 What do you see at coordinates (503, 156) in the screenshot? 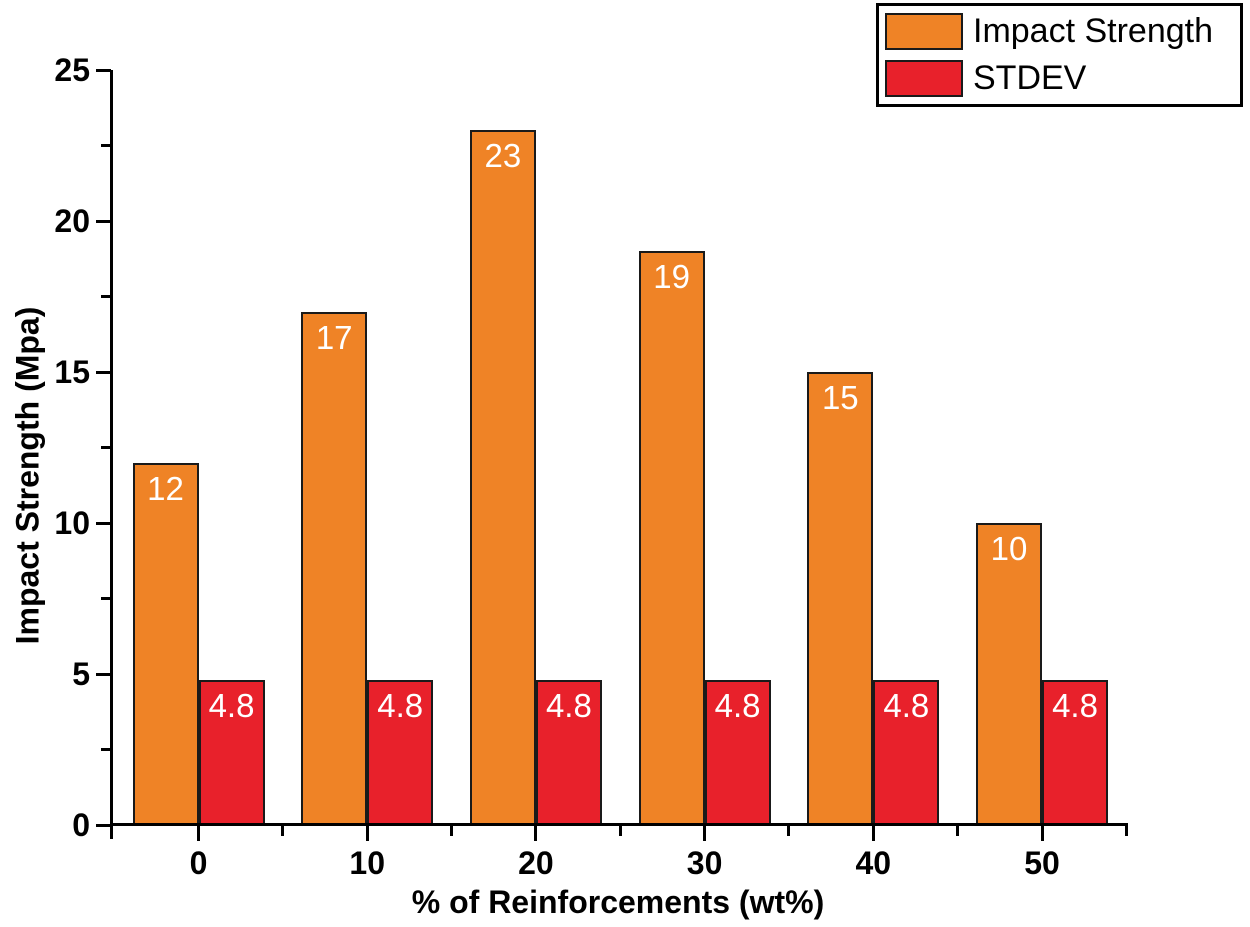
I see `bar-value-label: 23` at bounding box center [503, 156].